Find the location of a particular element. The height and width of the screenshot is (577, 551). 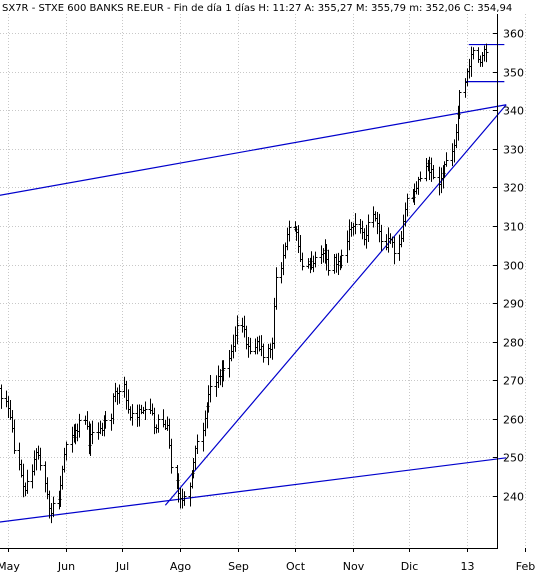

y-tick-label: 290 is located at coordinates (513, 304).